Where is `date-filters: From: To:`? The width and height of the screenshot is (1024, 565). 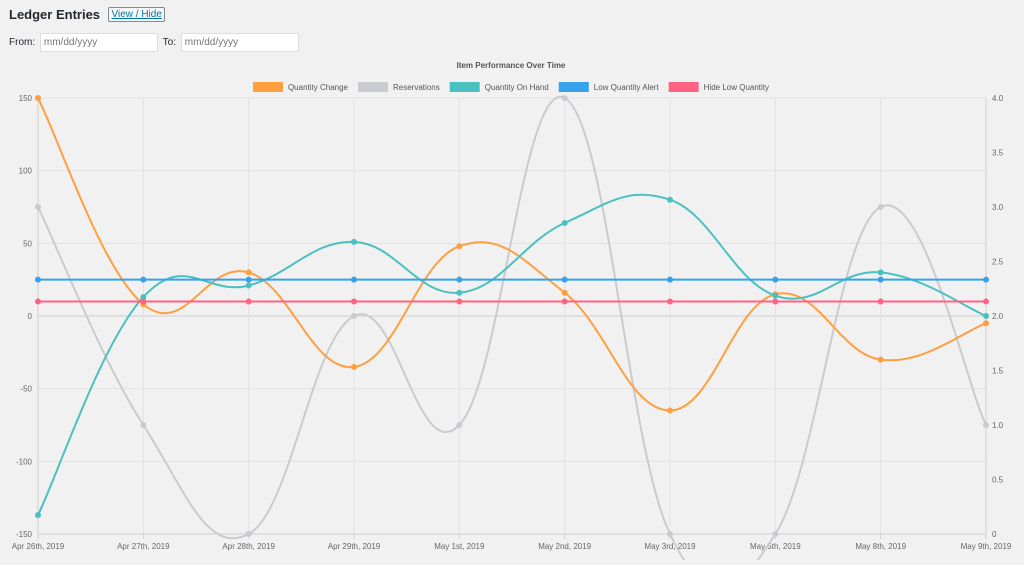
date-filters: From: To: is located at coordinates (154, 42).